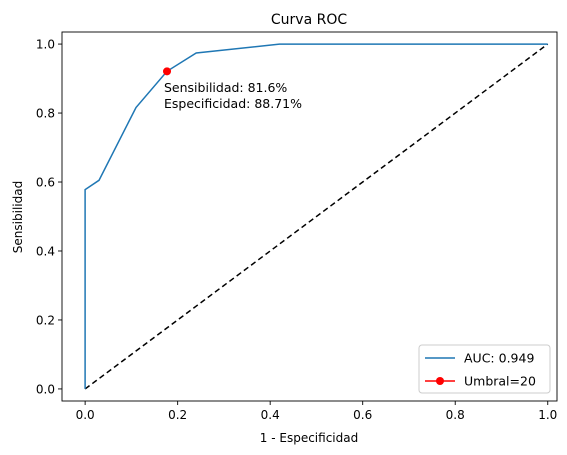  What do you see at coordinates (362, 415) in the screenshot?
I see `x-tick-label: 0.6` at bounding box center [362, 415].